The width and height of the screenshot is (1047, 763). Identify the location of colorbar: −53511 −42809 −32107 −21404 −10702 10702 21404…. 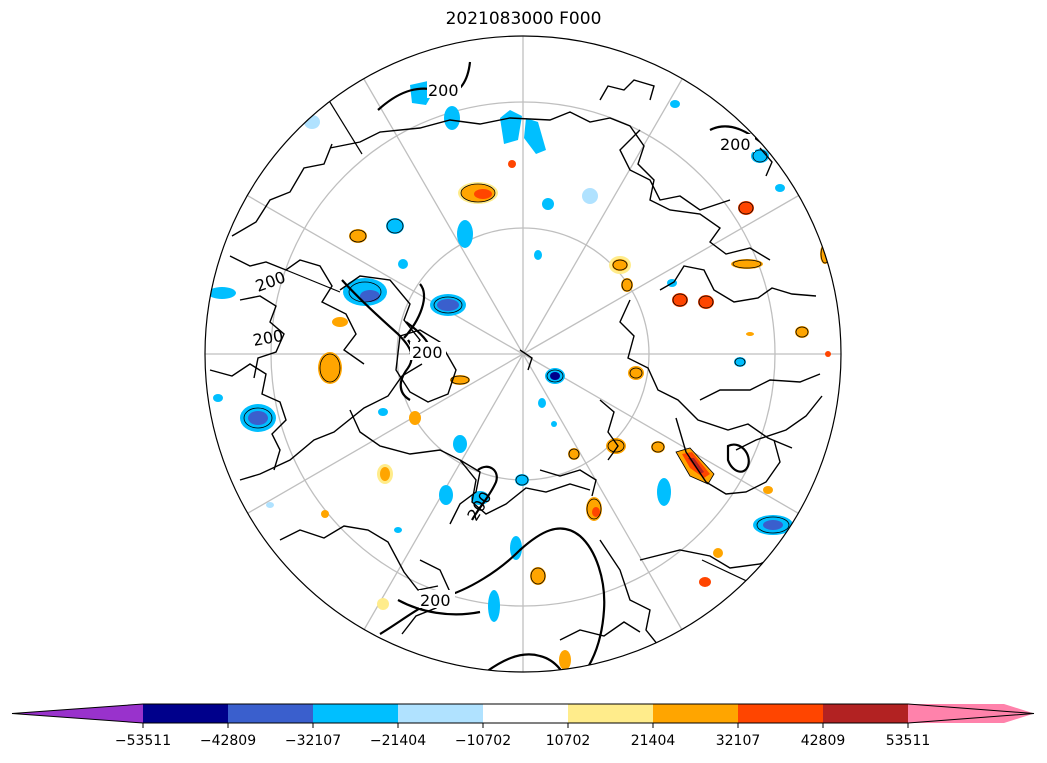
(523, 726).